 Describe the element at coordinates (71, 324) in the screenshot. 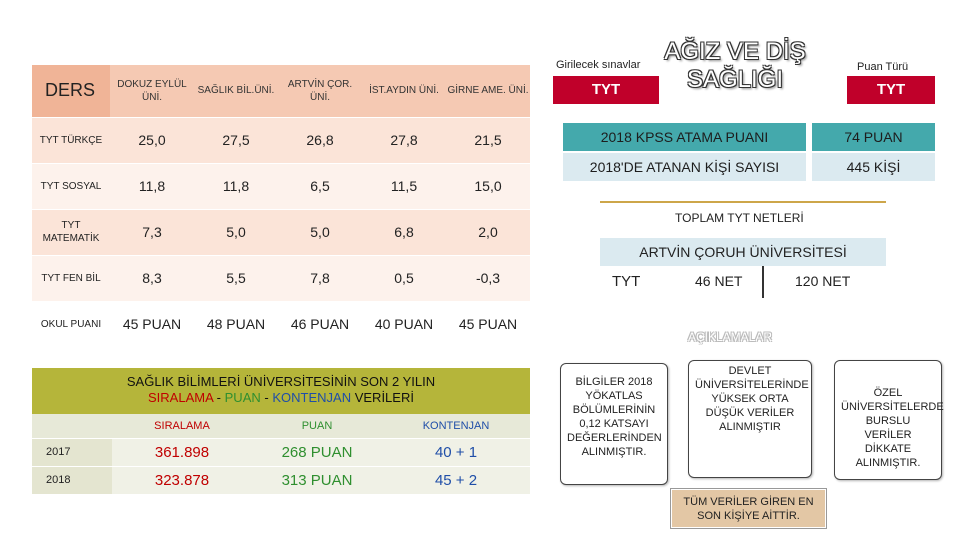

I see `row-label: OKUL PUANI` at that location.